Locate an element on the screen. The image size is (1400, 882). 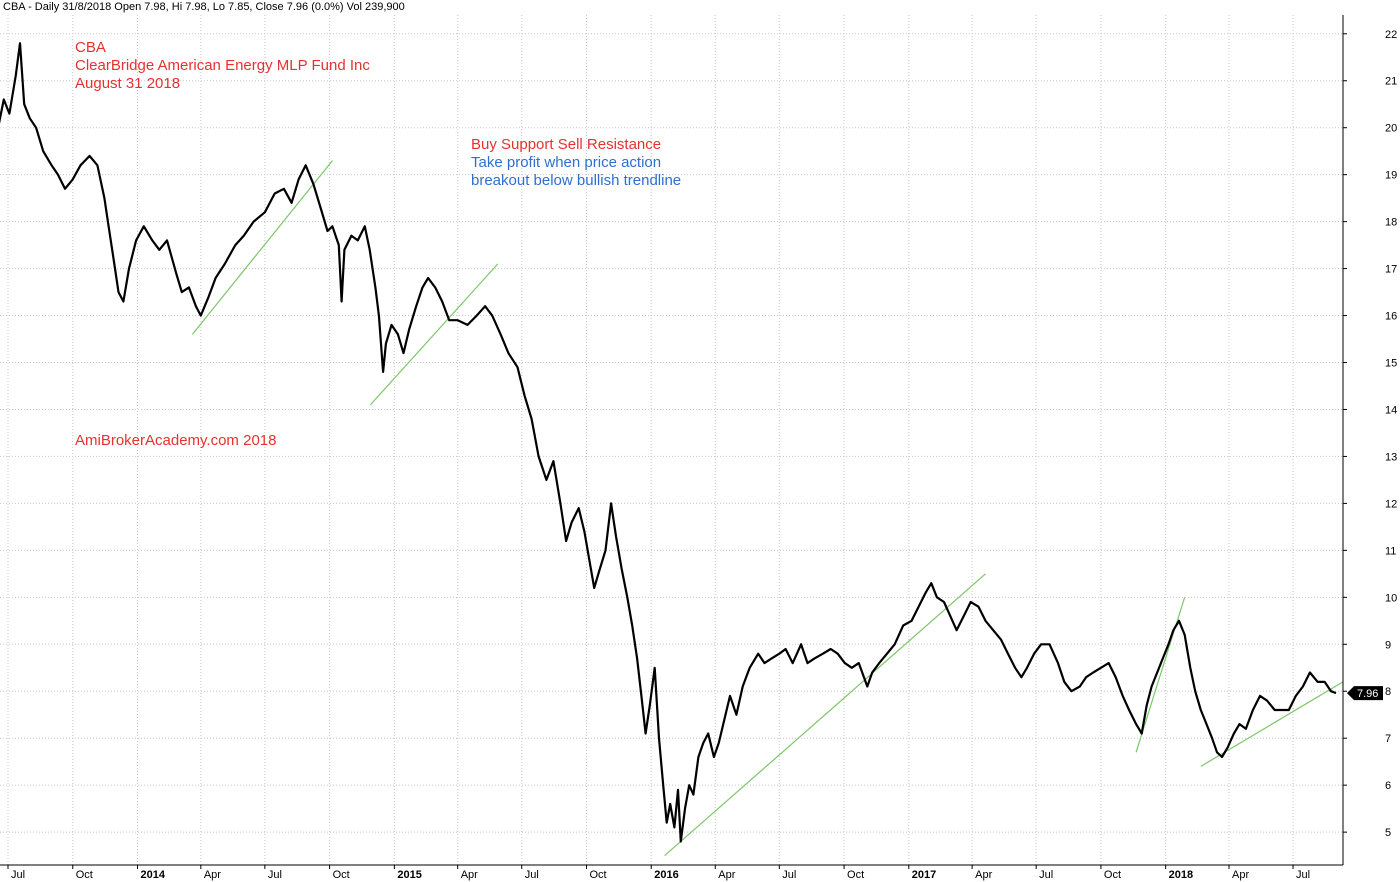
y-tick-label: 14 is located at coordinates (1391, 410).